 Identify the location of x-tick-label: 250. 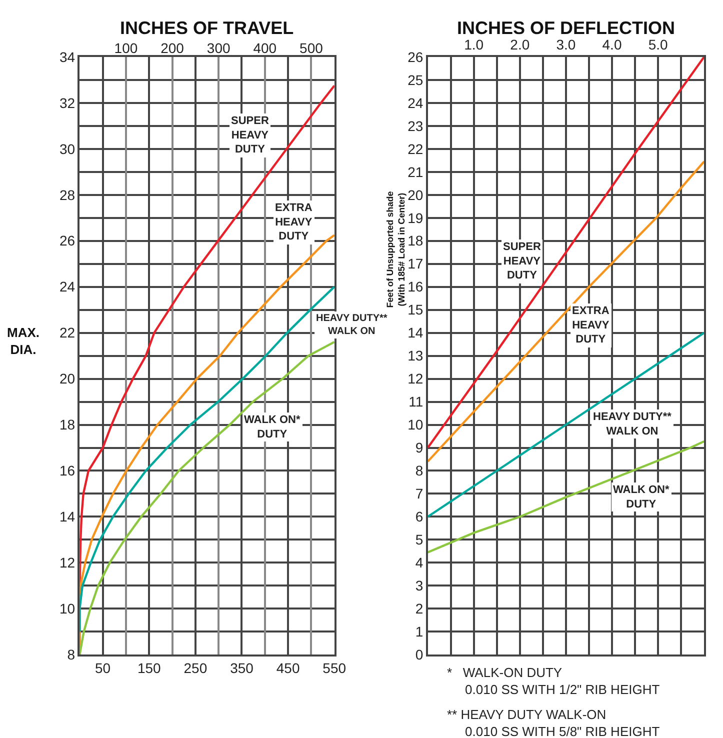
(196, 668).